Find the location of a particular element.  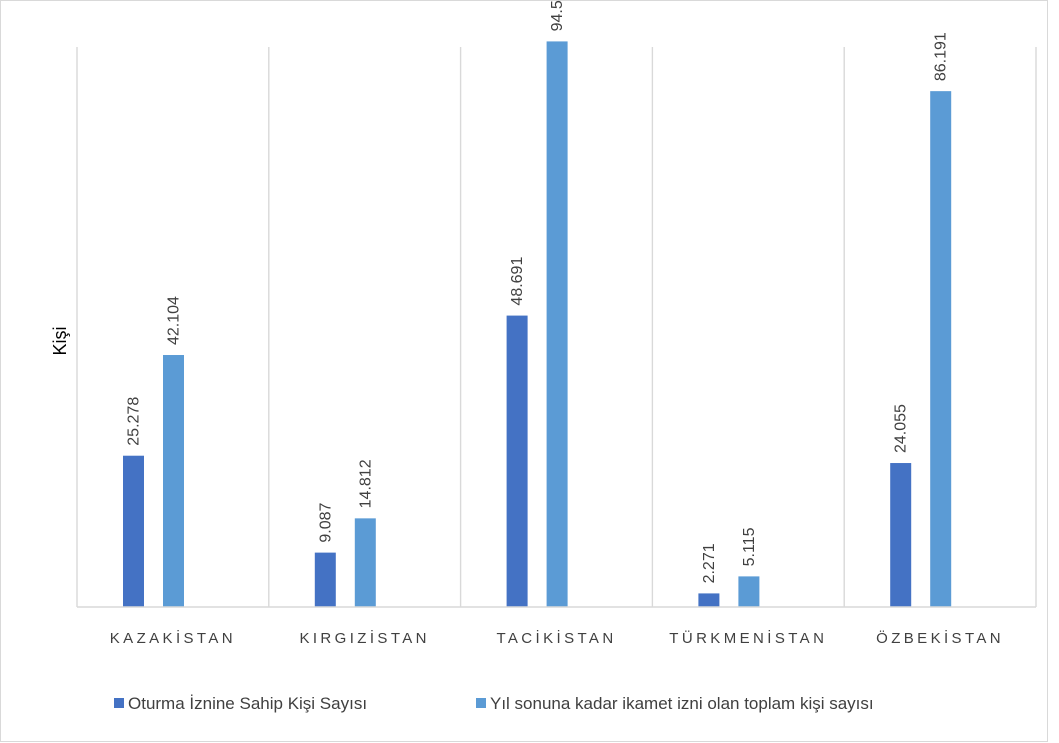

category-label-4: ÖZBEKİSTAN is located at coordinates (940, 638).